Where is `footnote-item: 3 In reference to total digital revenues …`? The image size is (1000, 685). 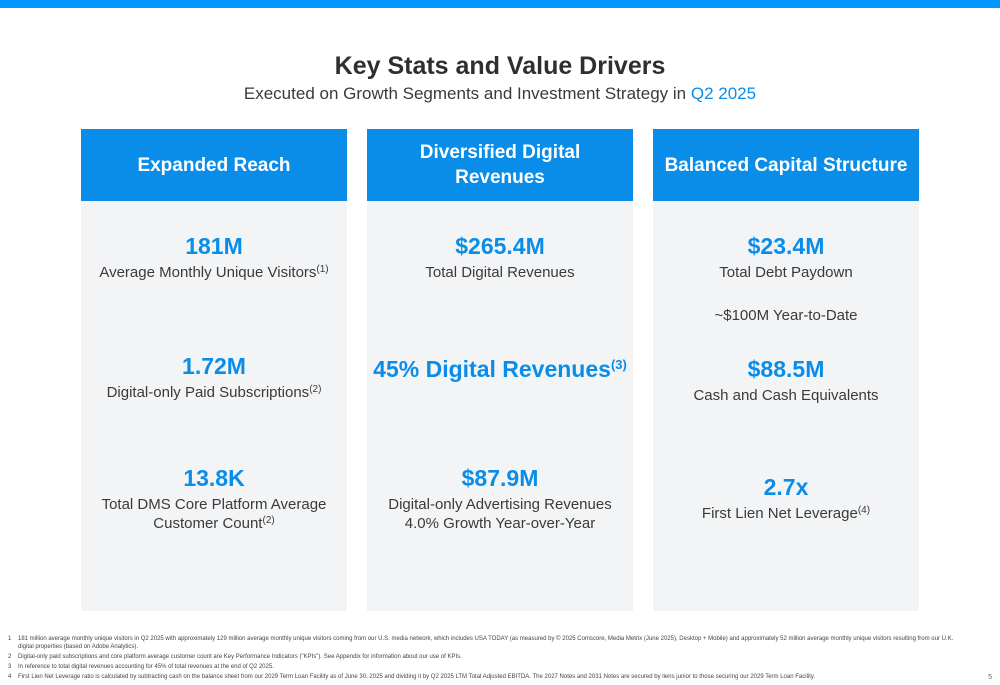
footnote-item: 3 In reference to total digital revenues … is located at coordinates (141, 667).